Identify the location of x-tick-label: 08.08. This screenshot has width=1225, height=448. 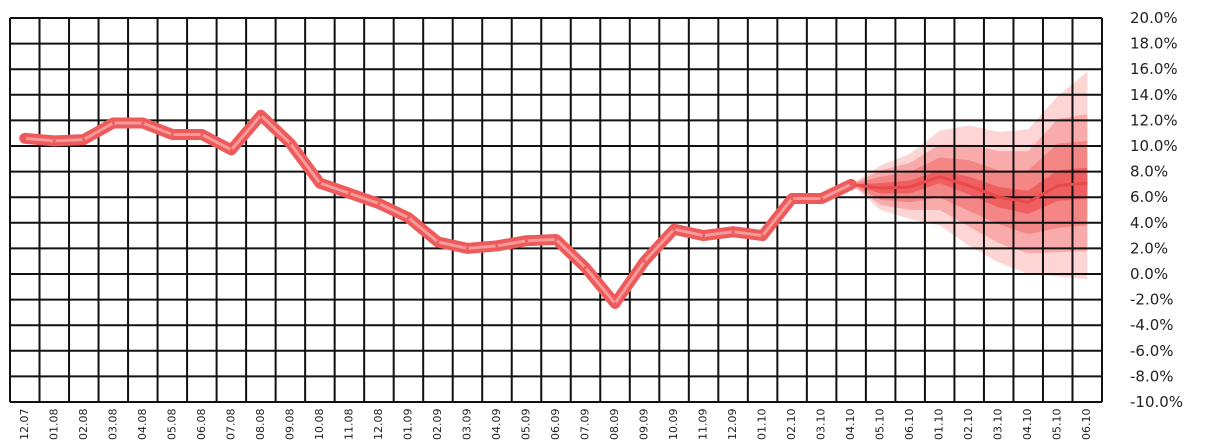
(260, 425).